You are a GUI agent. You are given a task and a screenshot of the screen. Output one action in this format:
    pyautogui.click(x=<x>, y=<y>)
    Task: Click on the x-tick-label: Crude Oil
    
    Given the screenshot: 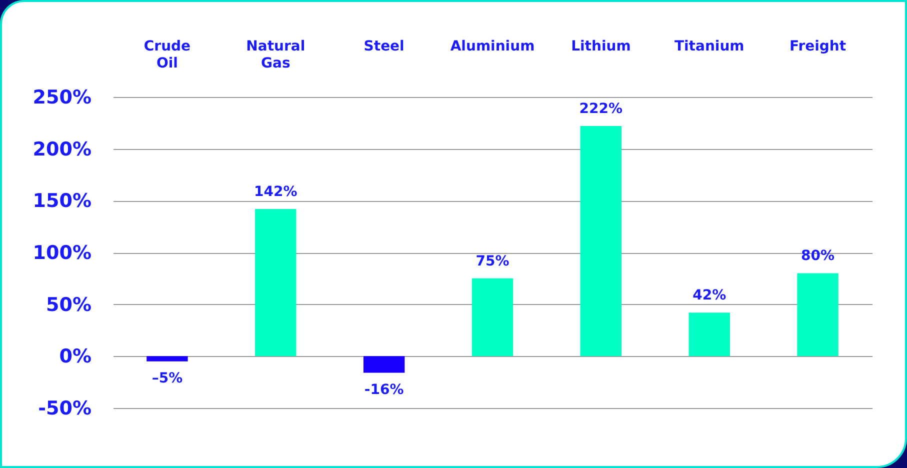 What is the action you would take?
    pyautogui.click(x=167, y=55)
    